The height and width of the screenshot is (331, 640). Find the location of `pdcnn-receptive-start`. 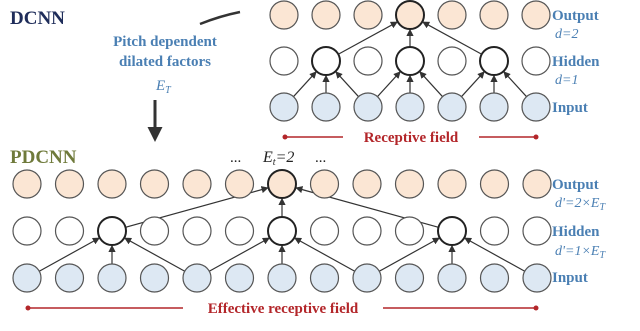

pdcnn-receptive-start is located at coordinates (28, 308).